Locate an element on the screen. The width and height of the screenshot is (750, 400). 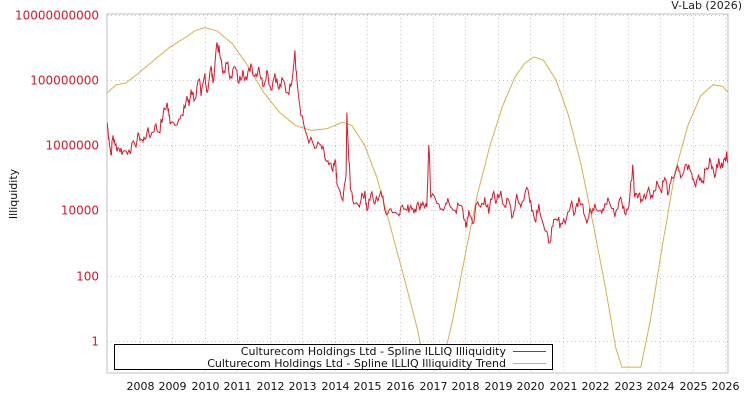
x-tick-label: 2011 is located at coordinates (238, 386).